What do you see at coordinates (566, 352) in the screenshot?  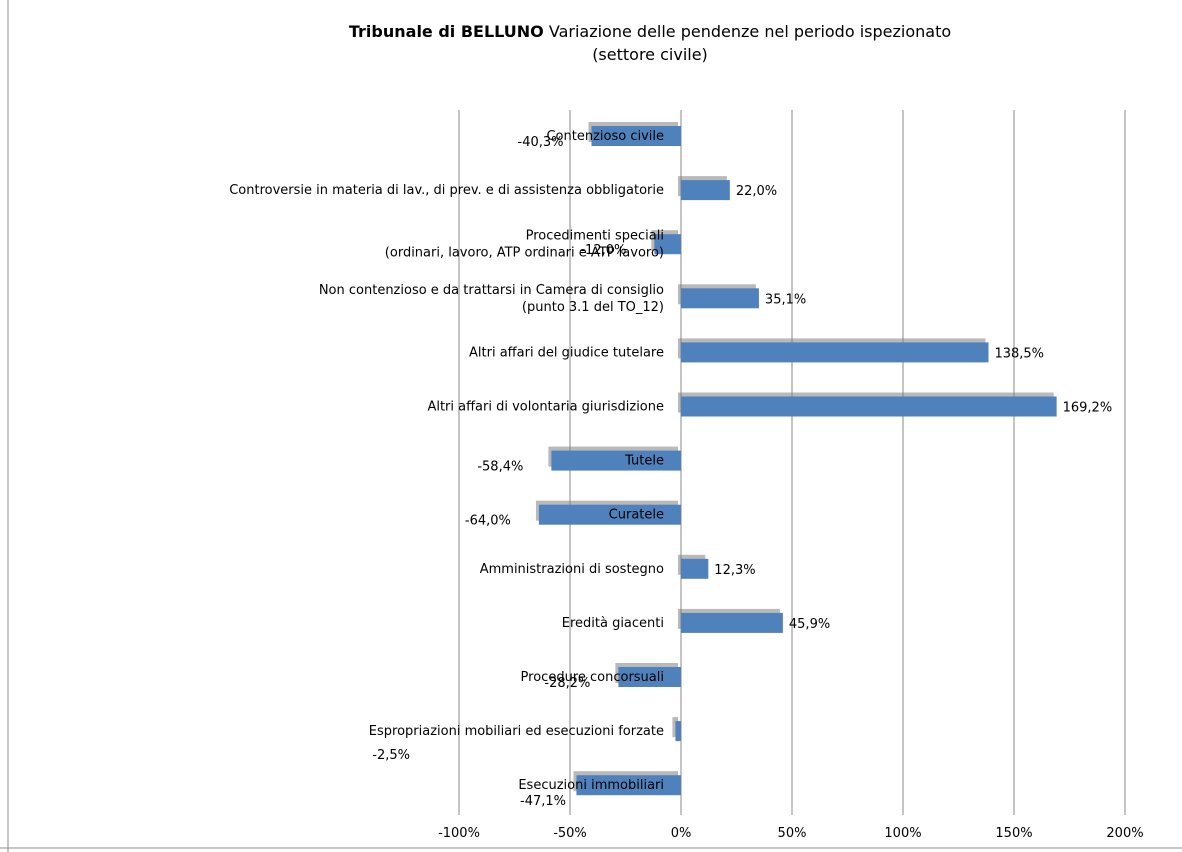 I see `category-label: Altri affari del giudice tutelare` at bounding box center [566, 352].